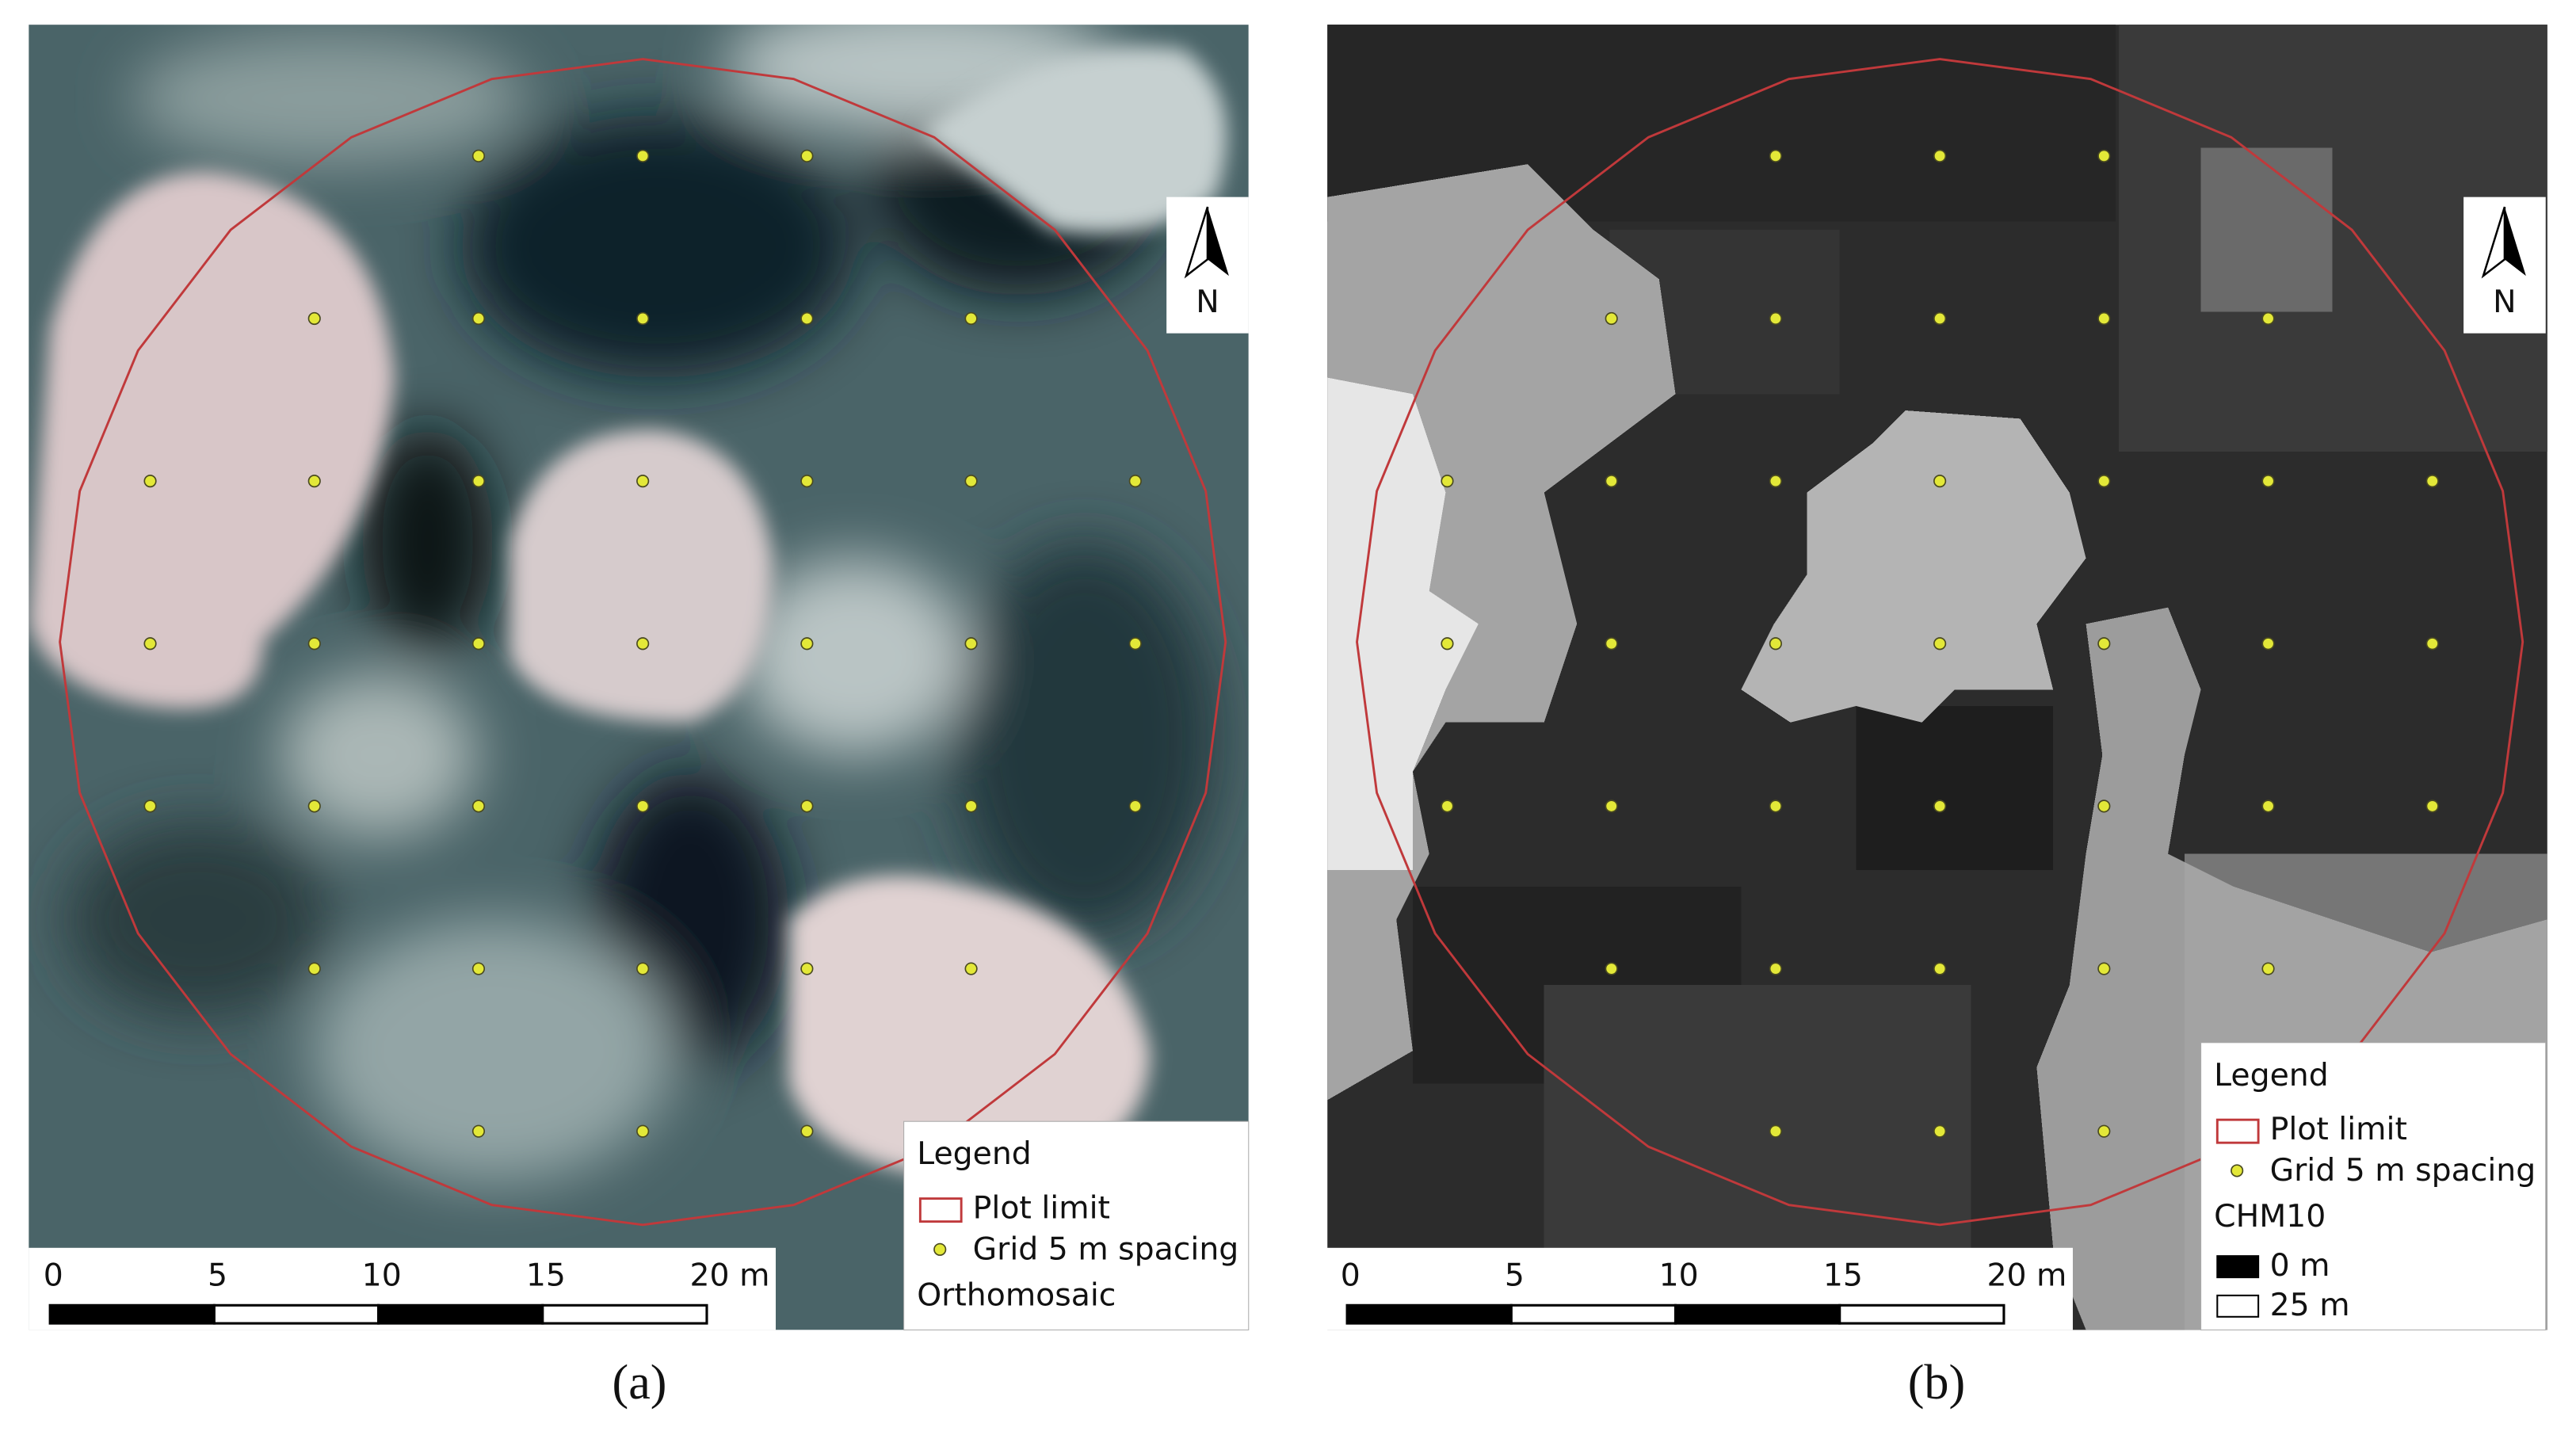  What do you see at coordinates (1218, 242) in the screenshot?
I see `north-arrow` at bounding box center [1218, 242].